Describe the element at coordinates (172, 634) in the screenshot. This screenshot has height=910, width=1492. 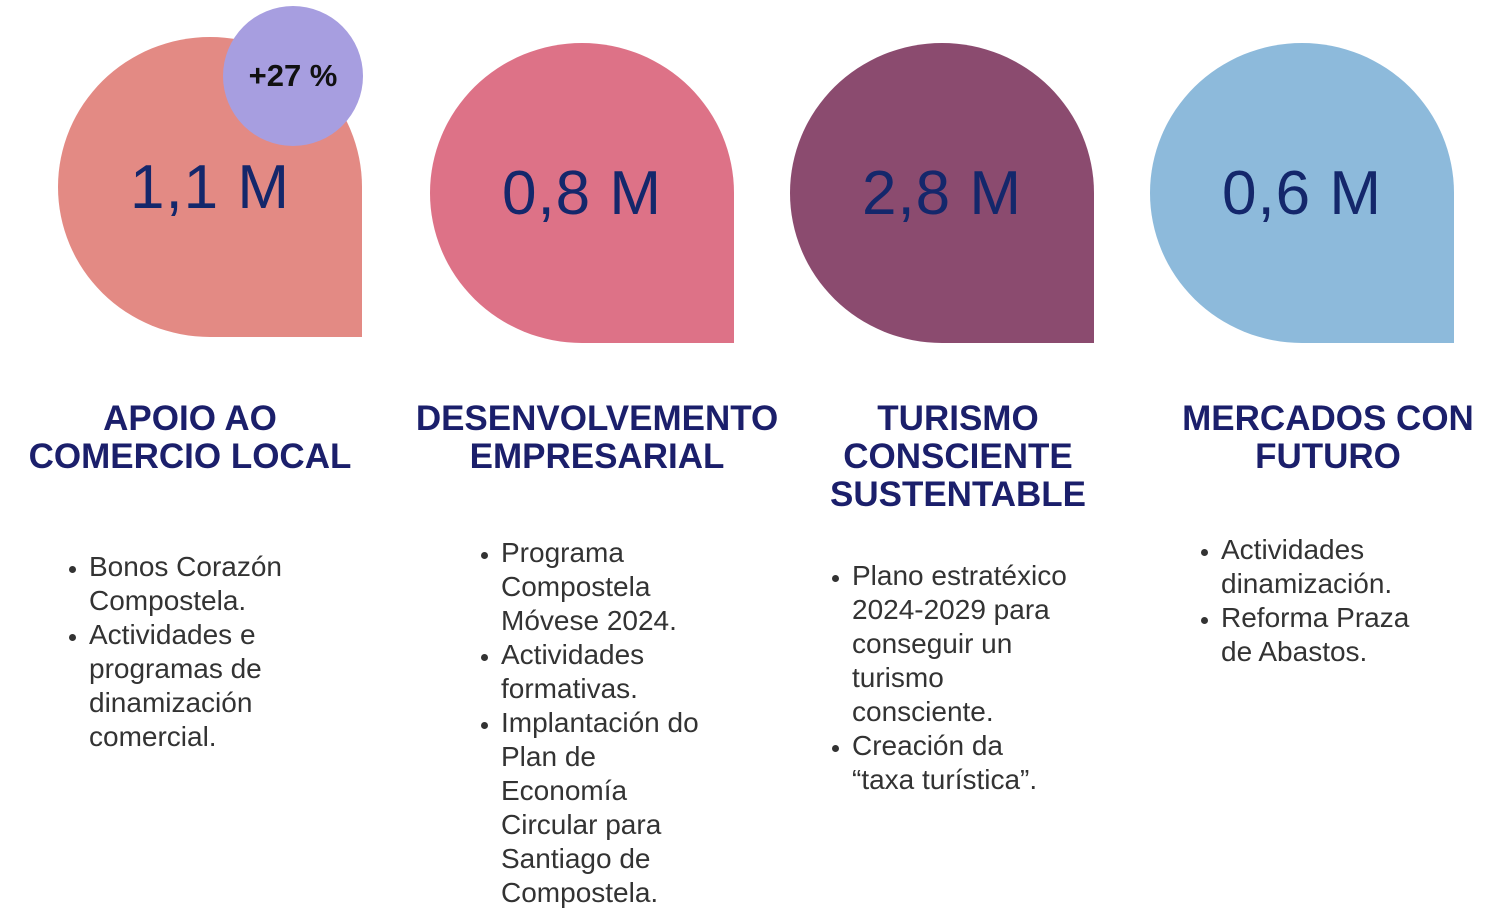
I see `bullet-line: Actividades e` at that location.